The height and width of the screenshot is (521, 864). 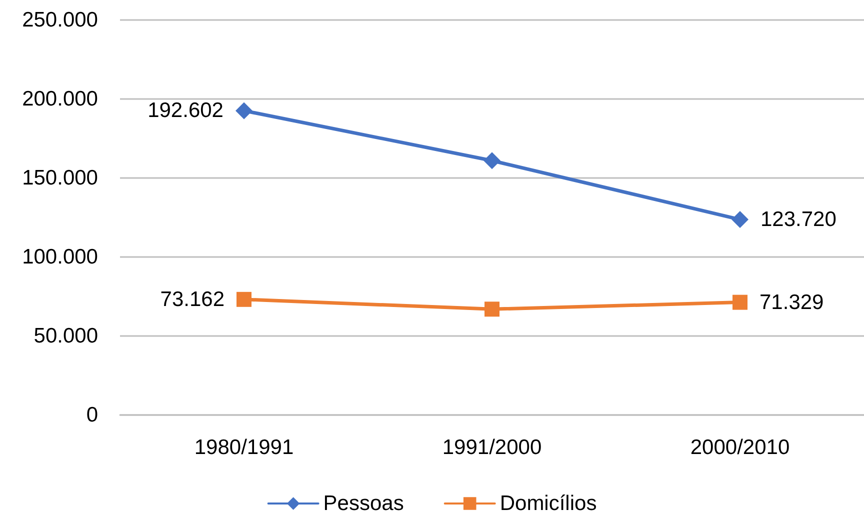 I want to click on legend-label: Domicílios, so click(x=548, y=503).